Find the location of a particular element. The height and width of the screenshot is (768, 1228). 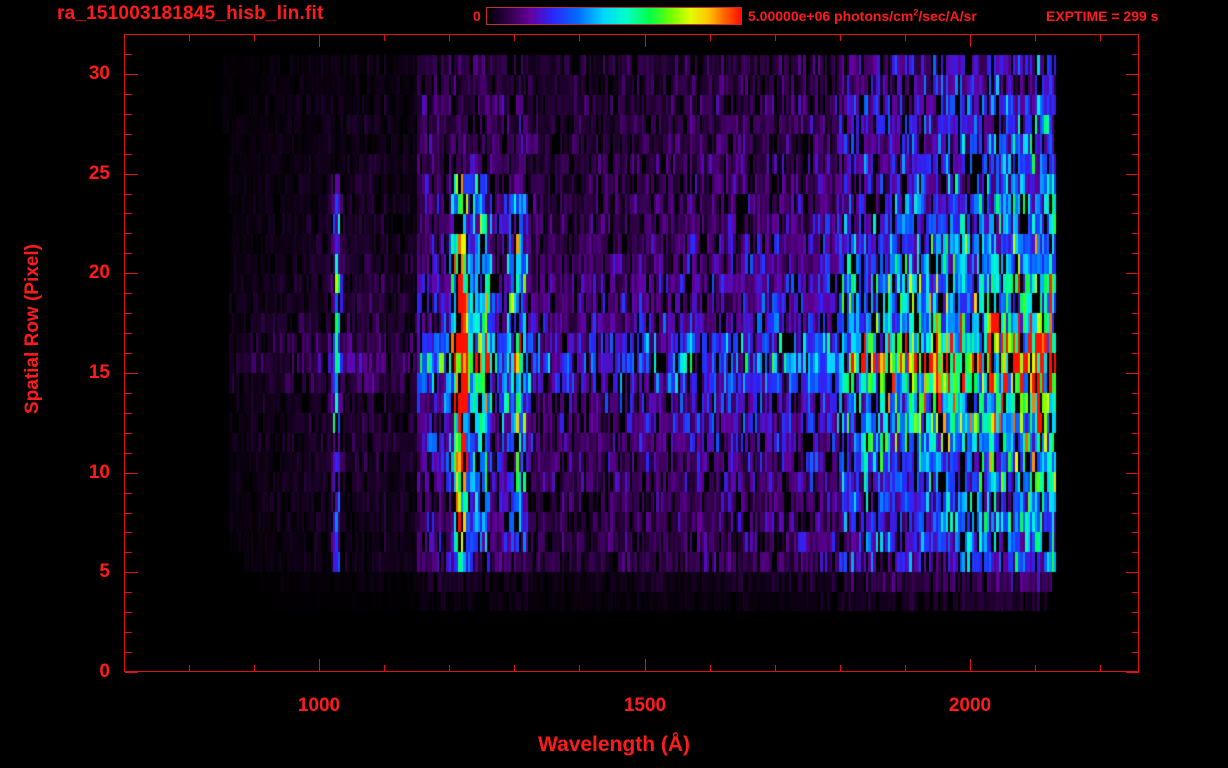

colorbar-max-value: 5.00000e+06 is located at coordinates (789, 16).